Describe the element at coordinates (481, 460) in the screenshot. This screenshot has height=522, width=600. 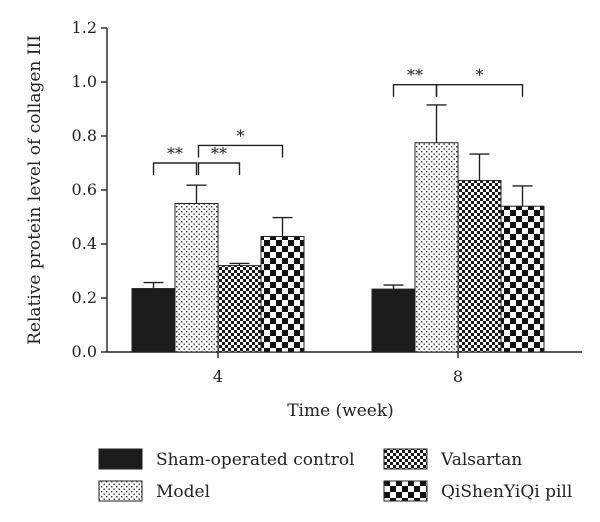
I see `legend-label: Valsartan` at that location.